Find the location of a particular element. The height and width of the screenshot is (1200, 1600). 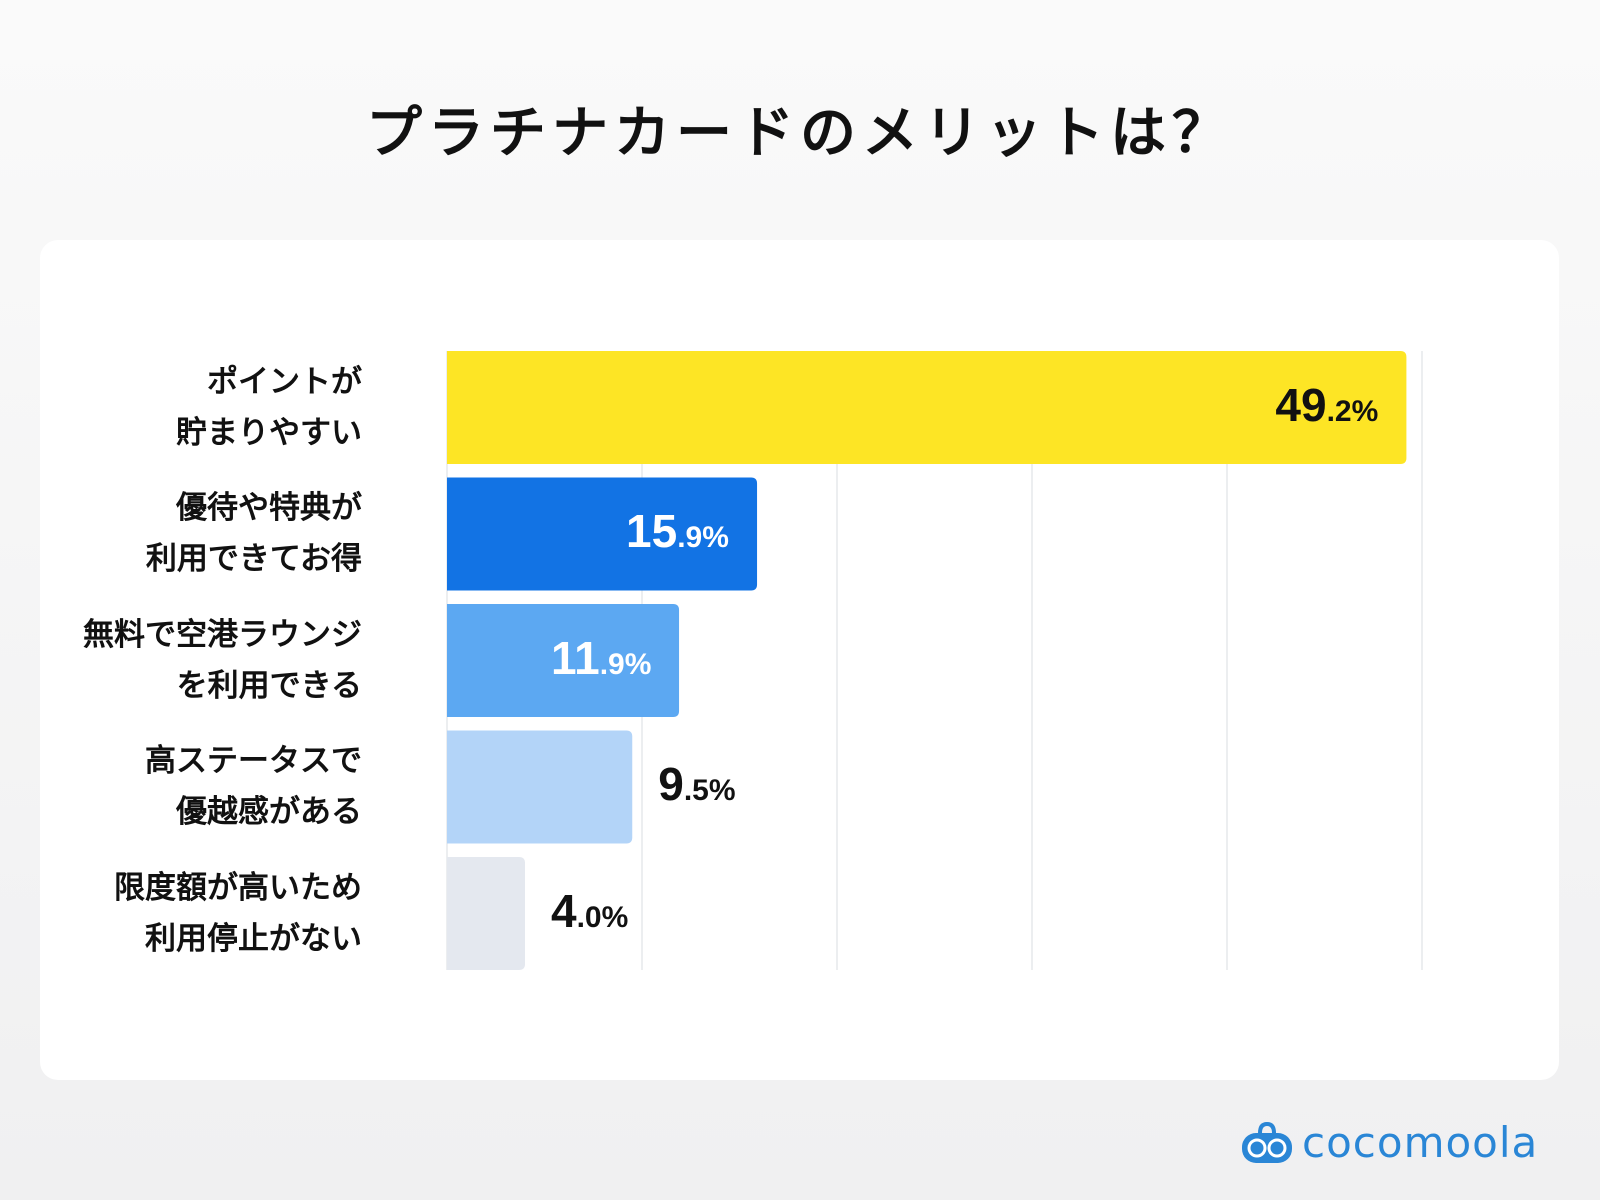

chart-title: プラチナカードのメリットは？ is located at coordinates (800, 133).